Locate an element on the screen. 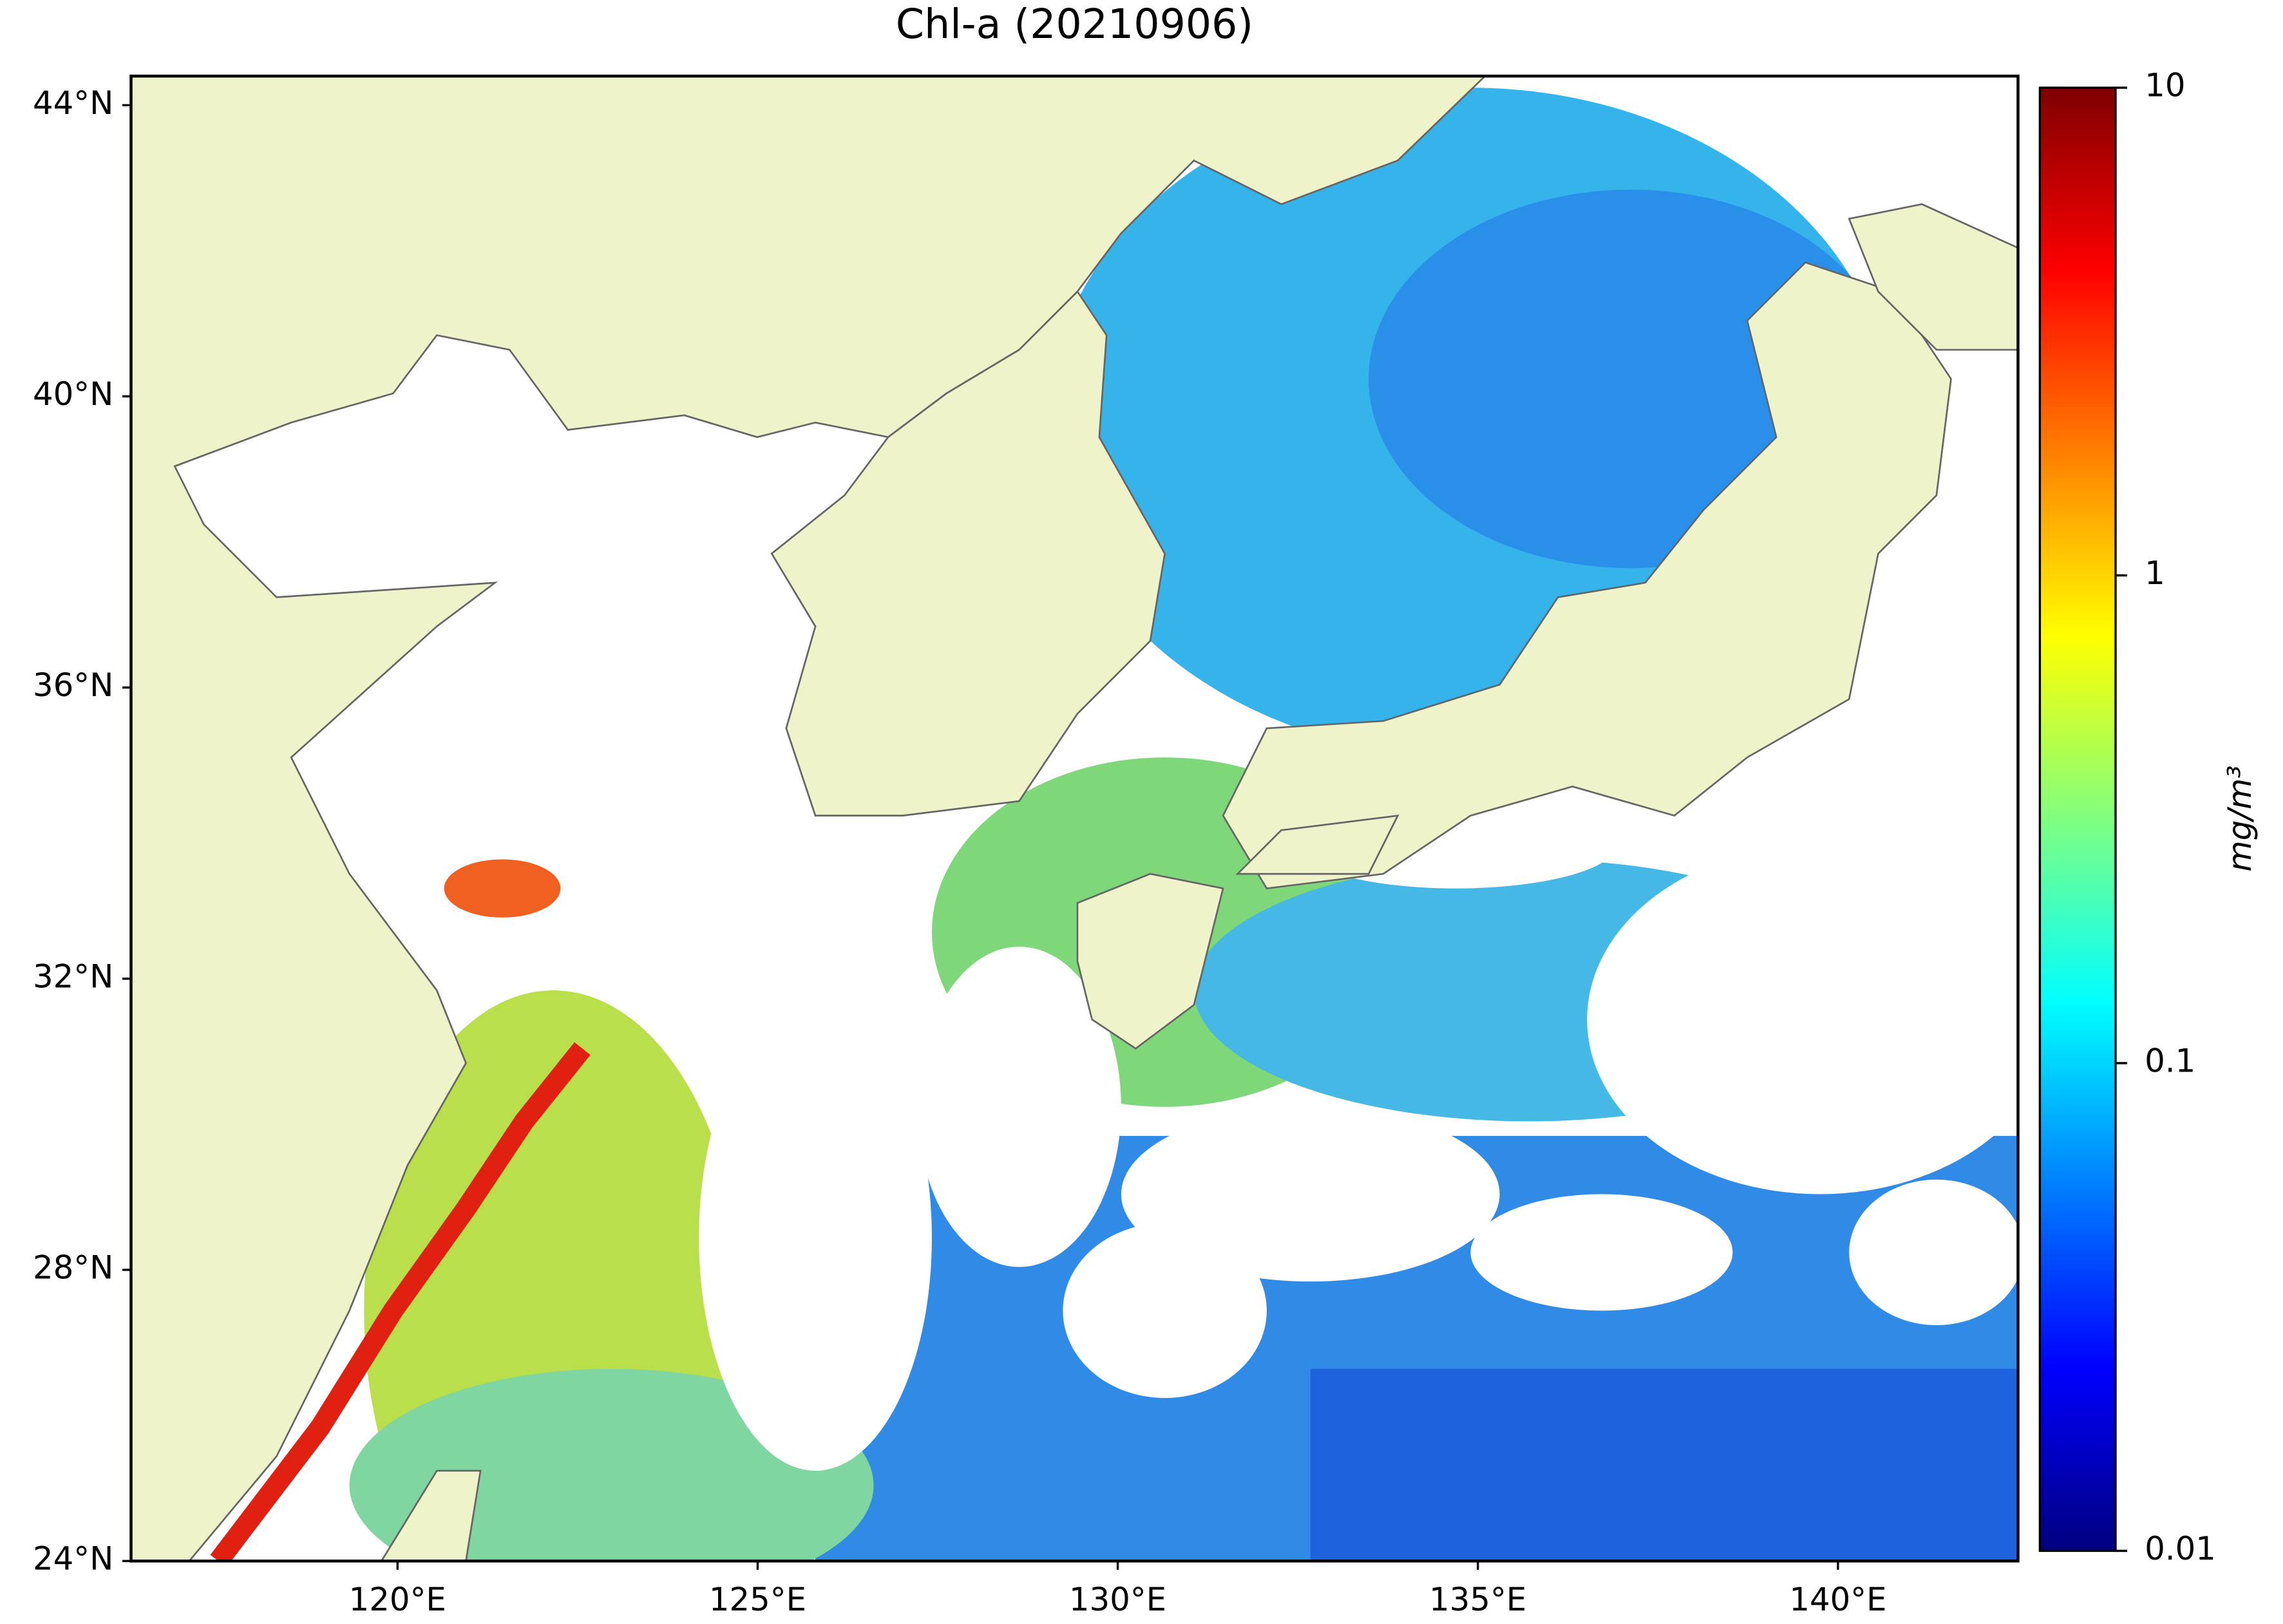  yangtze-high-chl is located at coordinates (502, 889).